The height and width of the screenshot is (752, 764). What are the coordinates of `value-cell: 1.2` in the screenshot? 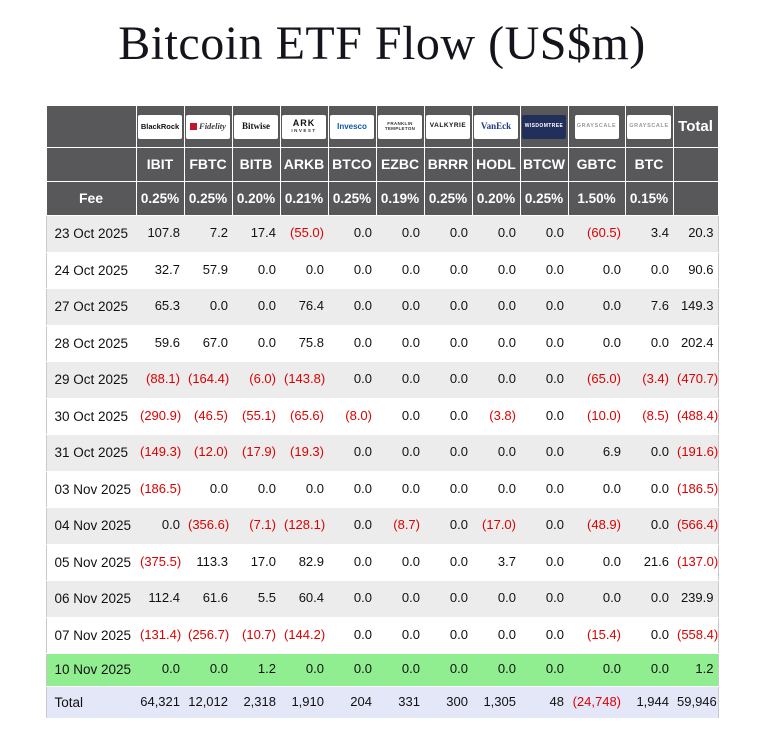 It's located at (695, 670).